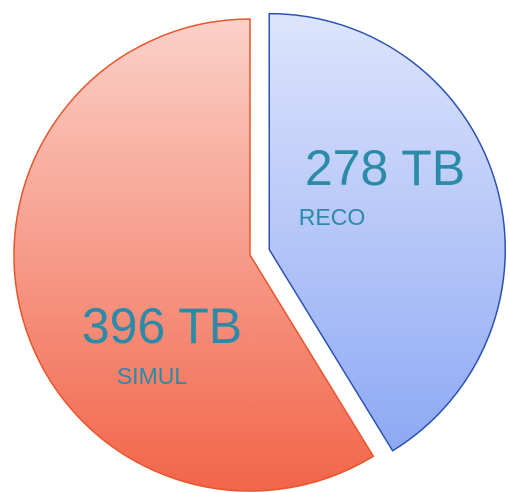 This screenshot has width=508, height=492. I want to click on value-label: 278 TB, so click(385, 168).